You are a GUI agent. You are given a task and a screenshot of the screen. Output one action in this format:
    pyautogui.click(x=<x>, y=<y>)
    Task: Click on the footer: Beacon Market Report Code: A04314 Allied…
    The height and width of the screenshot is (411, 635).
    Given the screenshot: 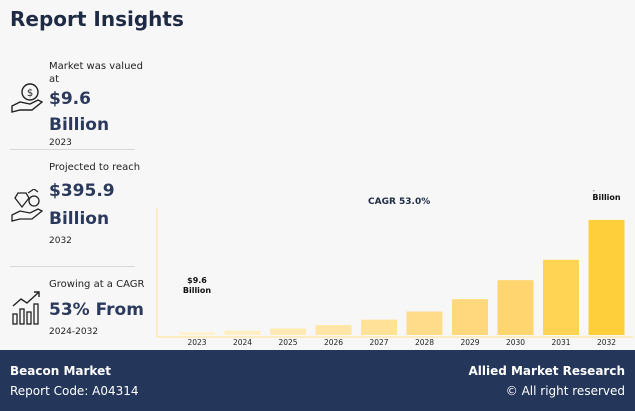 What is the action you would take?
    pyautogui.click(x=317, y=380)
    